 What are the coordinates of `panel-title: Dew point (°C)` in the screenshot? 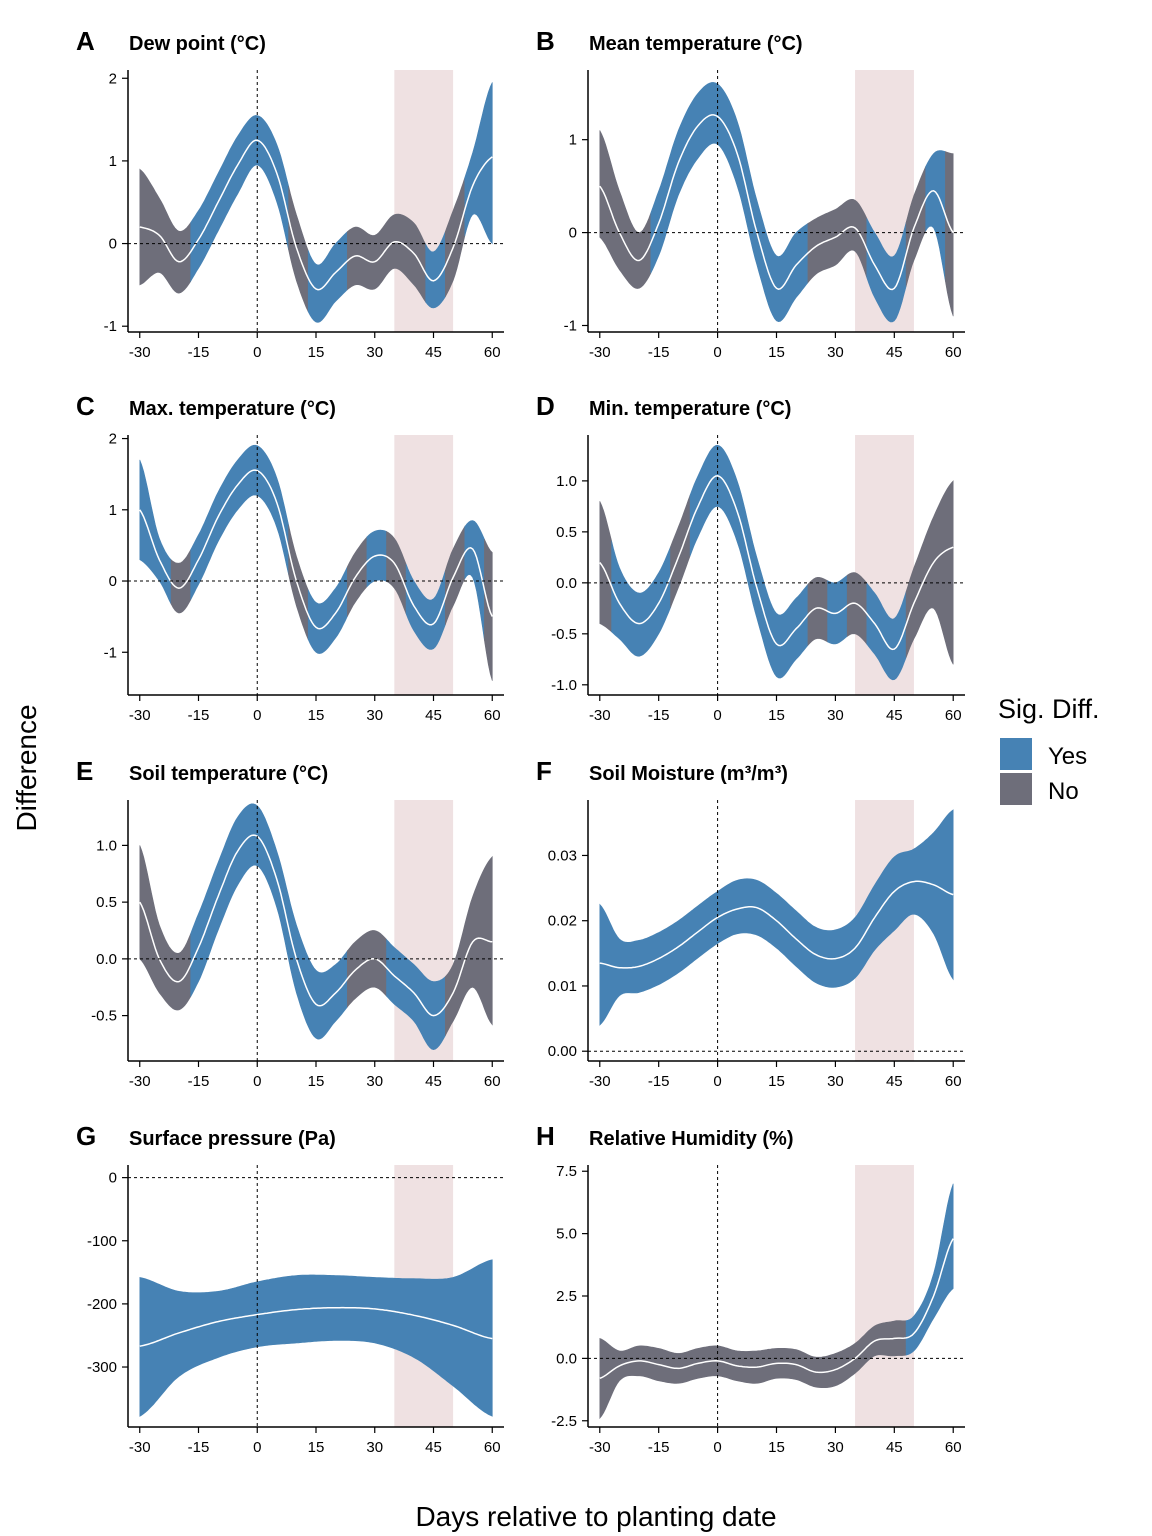 It's located at (197, 44).